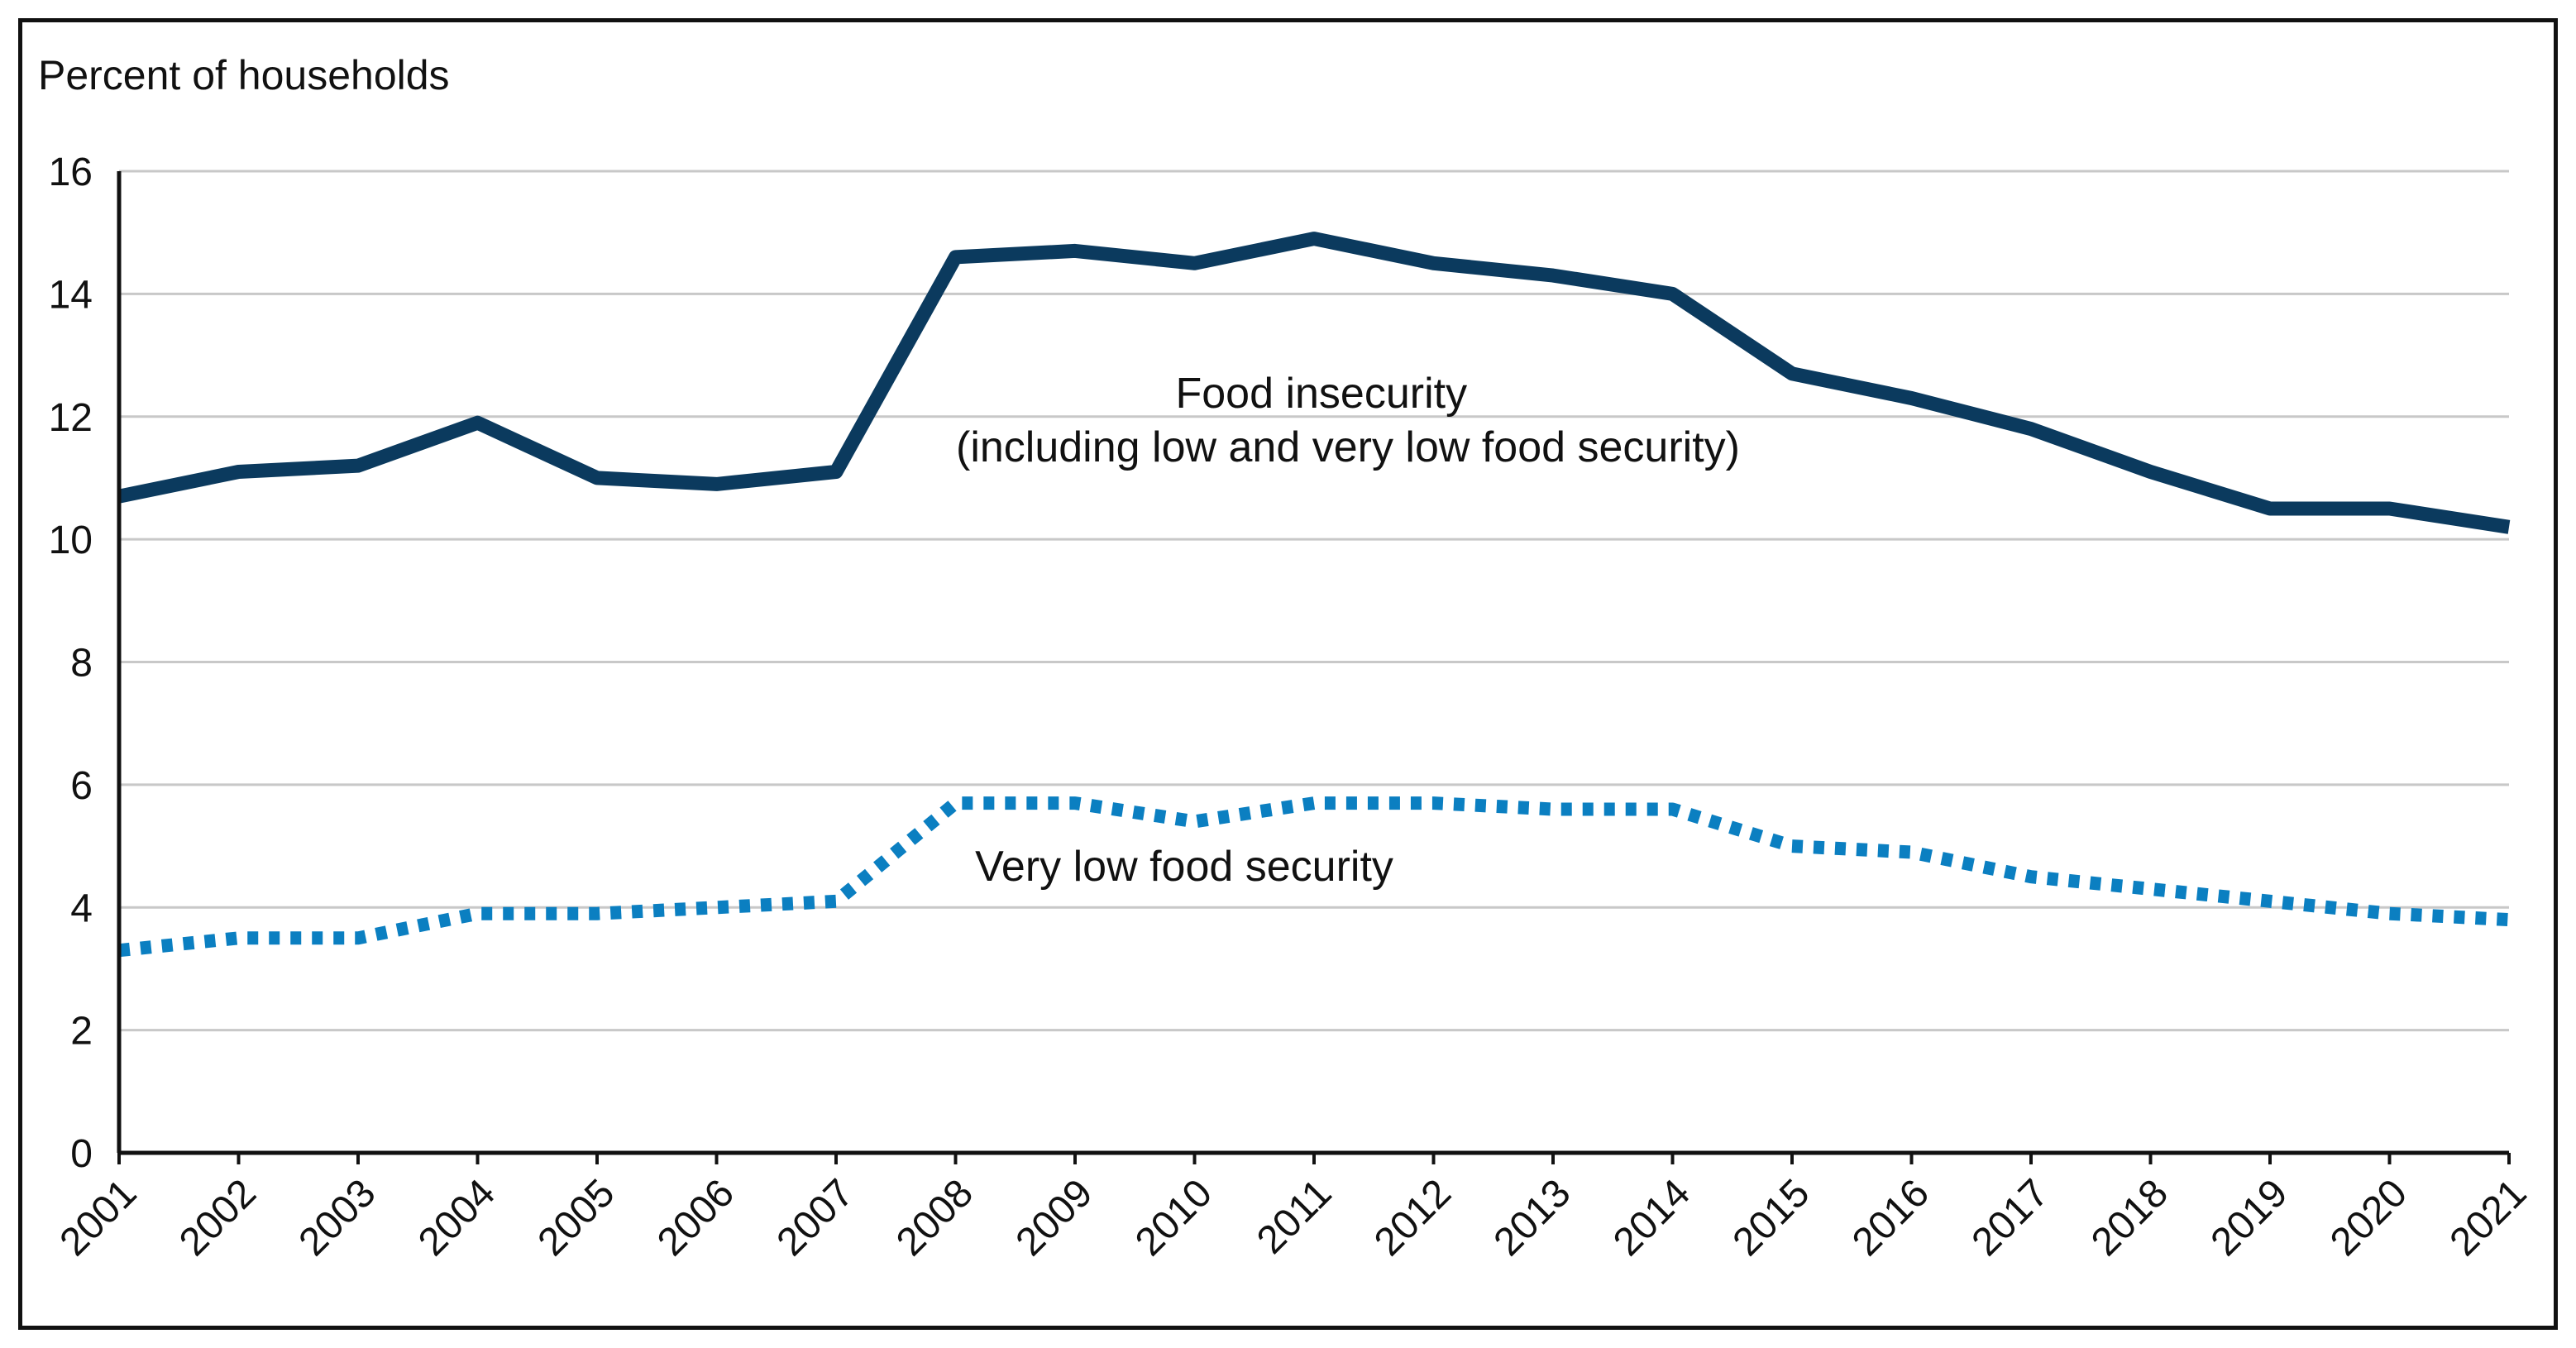 The image size is (2576, 1348). What do you see at coordinates (1912, 851) in the screenshot?
I see `data-point-very-low-food-security-2016` at bounding box center [1912, 851].